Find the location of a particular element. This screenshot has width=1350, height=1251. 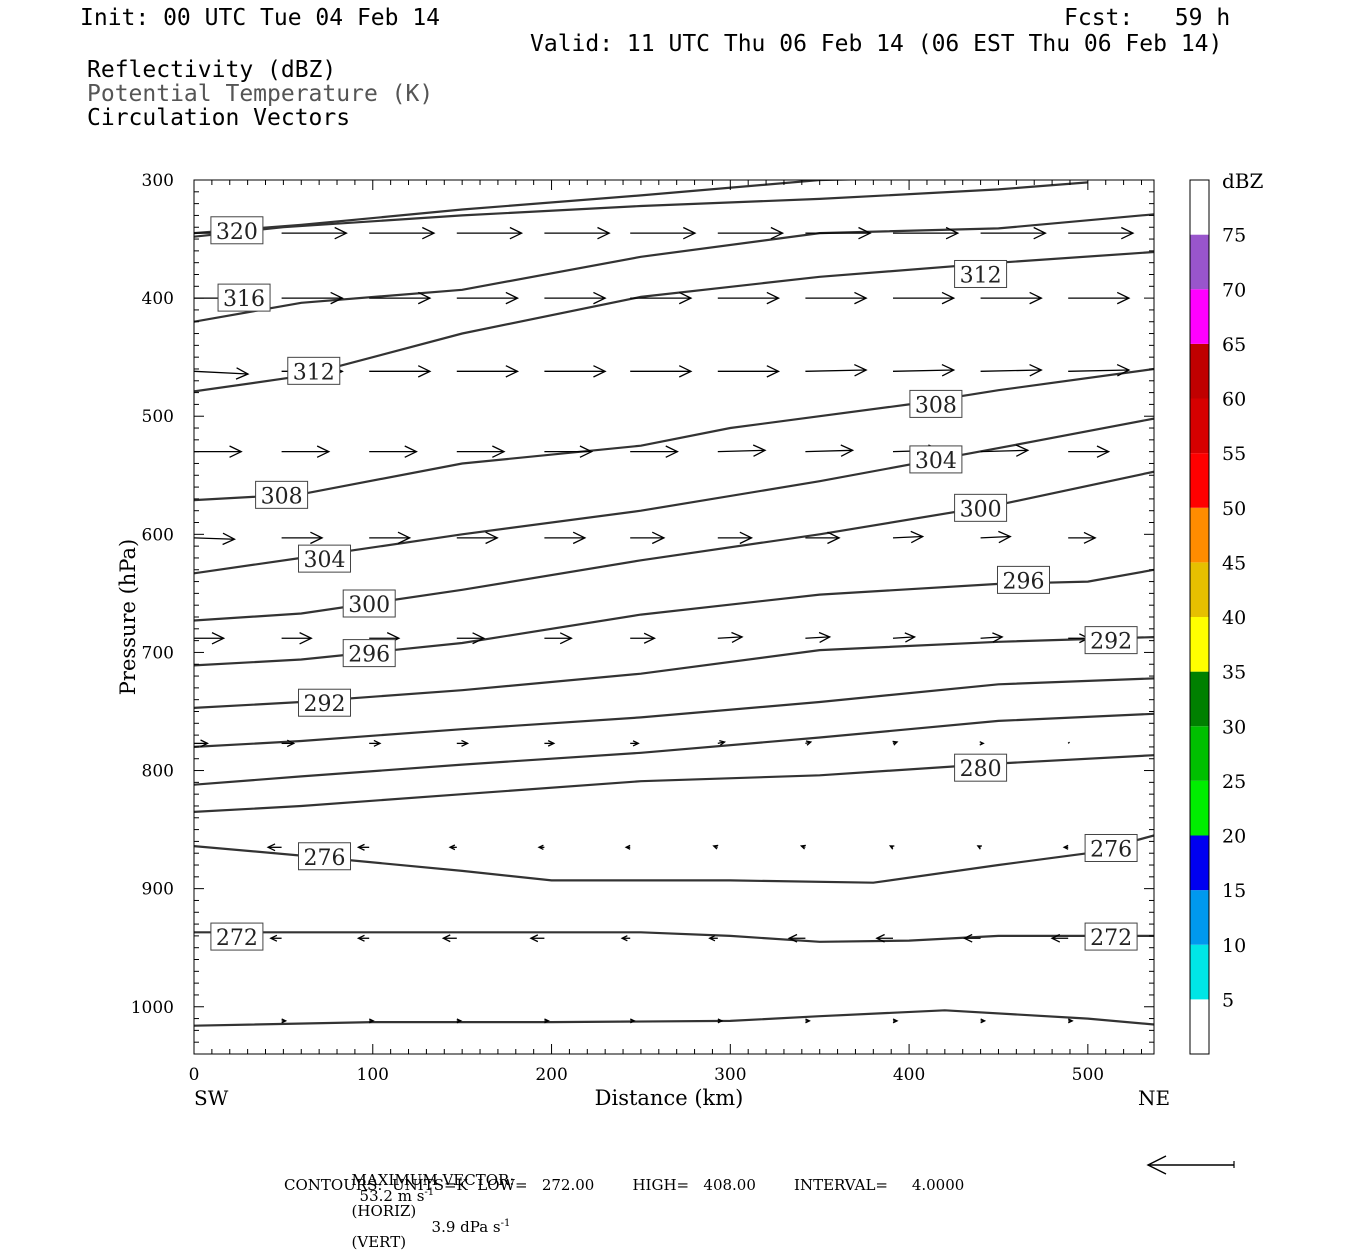

contour-label-292: 292 is located at coordinates (1111, 640).